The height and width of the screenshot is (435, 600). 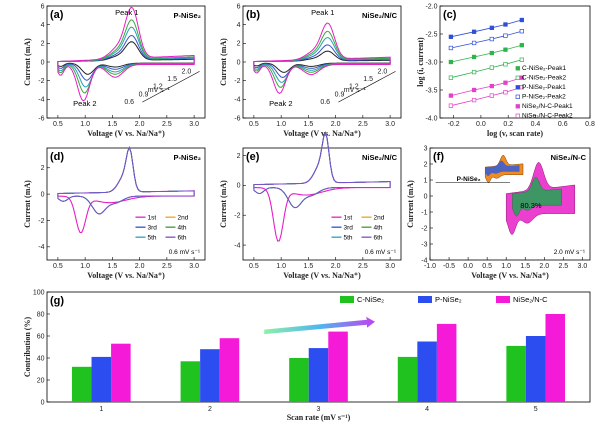 What do you see at coordinates (448, 299) in the screenshot?
I see `legend-label: P-NiSe₂` at bounding box center [448, 299].